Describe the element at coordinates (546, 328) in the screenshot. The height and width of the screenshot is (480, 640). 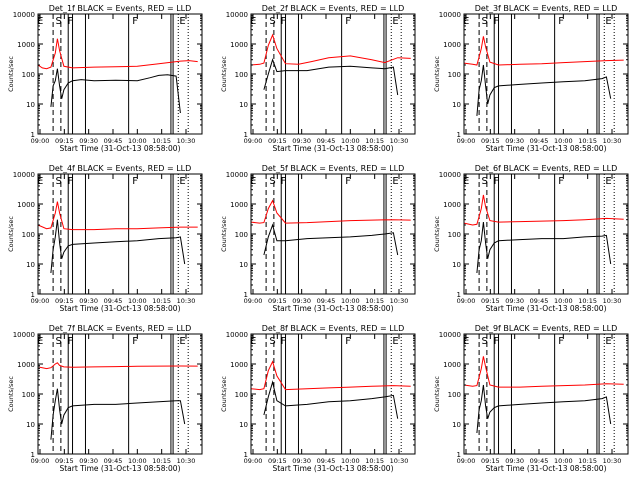
I see `panel-title: Det_9f BLACK = Events, RED = LLD` at that location.